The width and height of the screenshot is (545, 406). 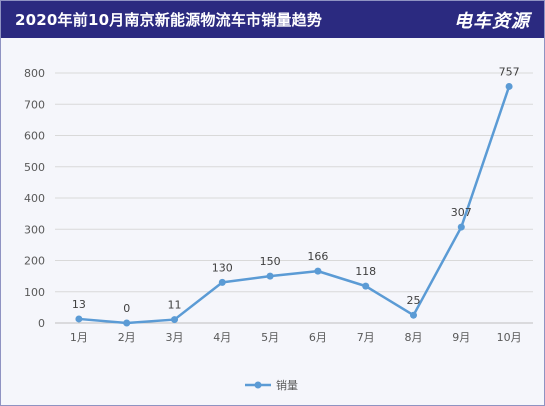 What do you see at coordinates (317, 256) in the screenshot?
I see `data-label: 166` at bounding box center [317, 256].